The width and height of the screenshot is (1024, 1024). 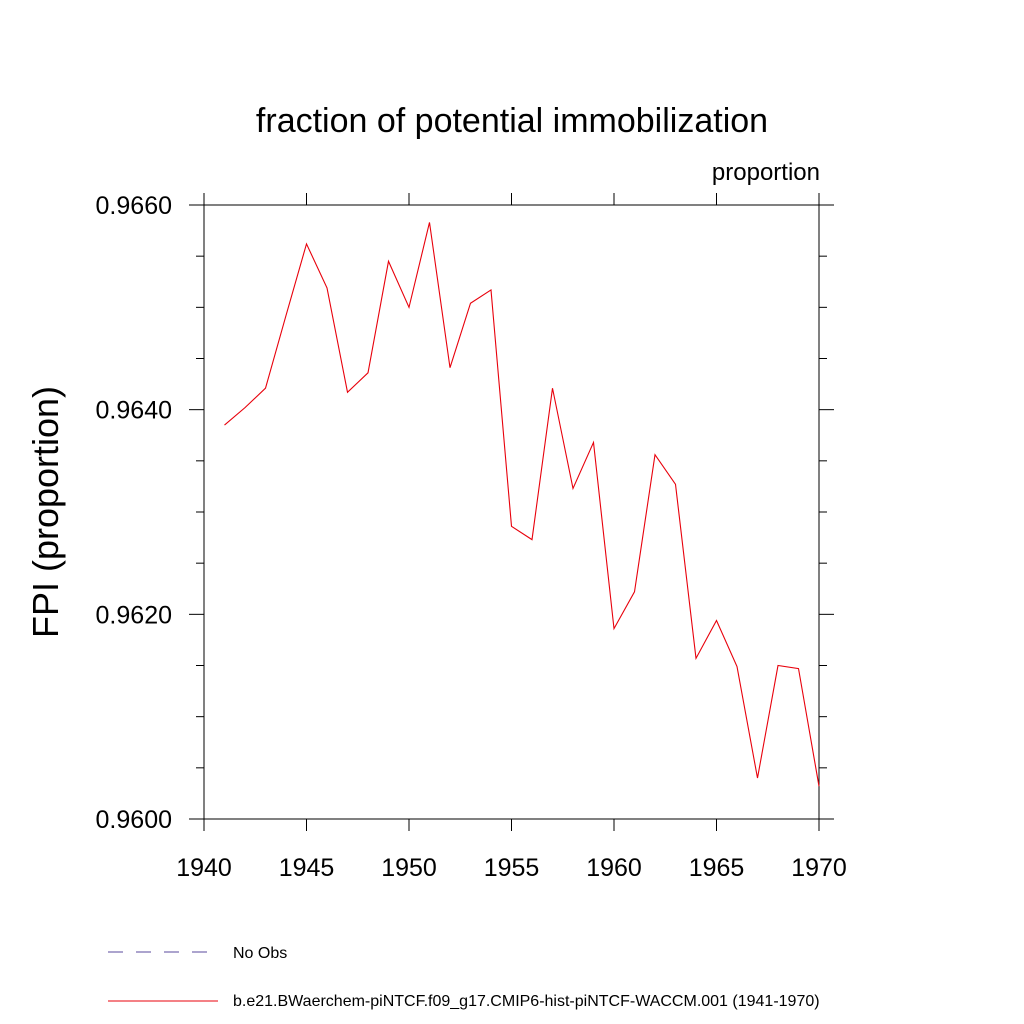 What do you see at coordinates (134, 820) in the screenshot?
I see `y-tick-label: 0.9600` at bounding box center [134, 820].